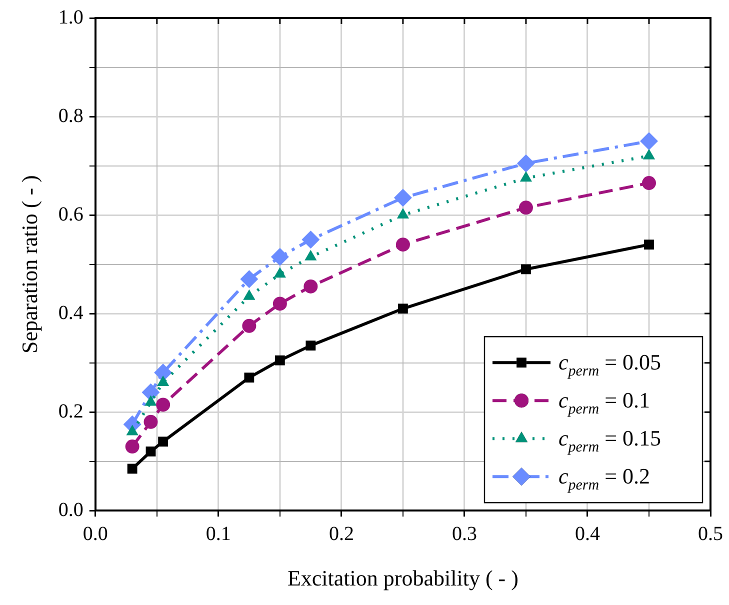 This screenshot has height=605, width=729. What do you see at coordinates (341, 533) in the screenshot?
I see `x-tick-label: 0.2` at bounding box center [341, 533].